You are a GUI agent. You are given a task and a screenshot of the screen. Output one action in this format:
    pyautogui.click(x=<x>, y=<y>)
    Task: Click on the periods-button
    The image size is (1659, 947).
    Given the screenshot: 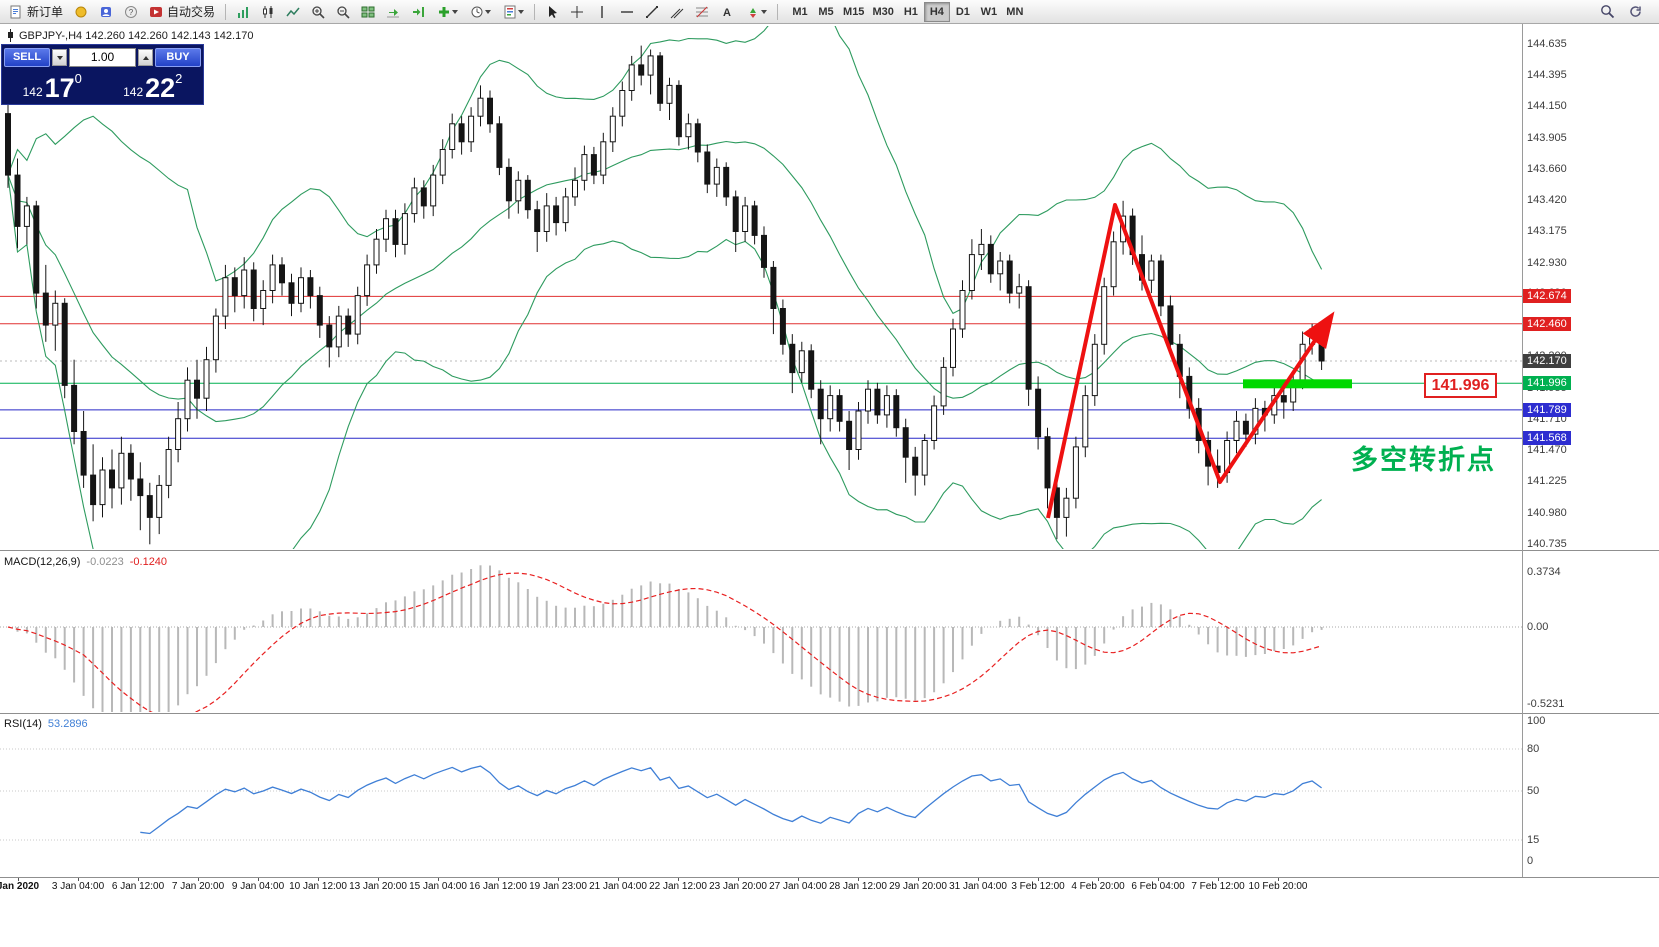 What is the action you would take?
    pyautogui.click(x=480, y=12)
    